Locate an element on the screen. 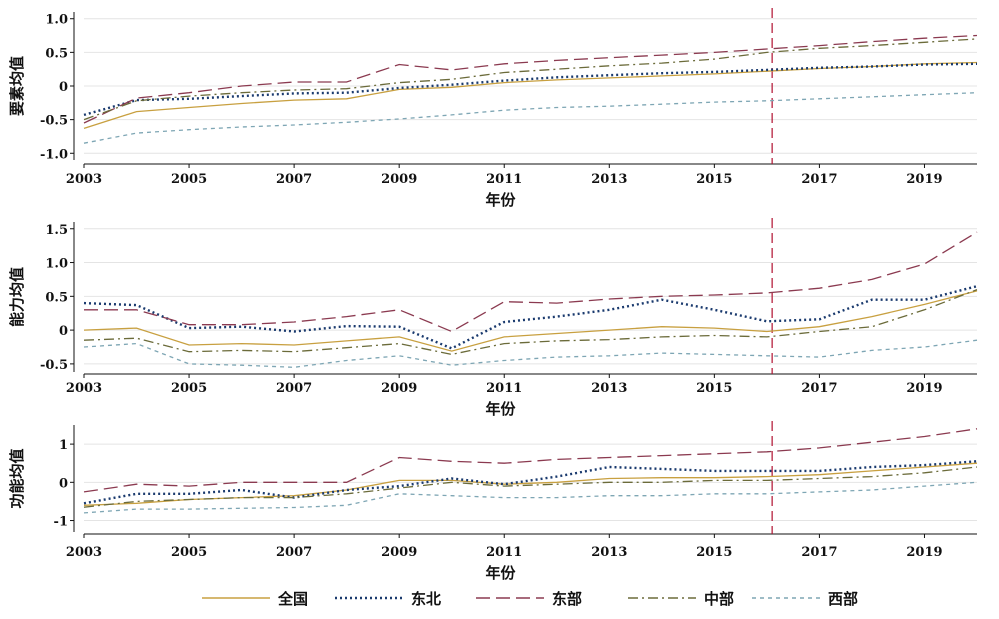  legend-label: 全国 is located at coordinates (292, 599).